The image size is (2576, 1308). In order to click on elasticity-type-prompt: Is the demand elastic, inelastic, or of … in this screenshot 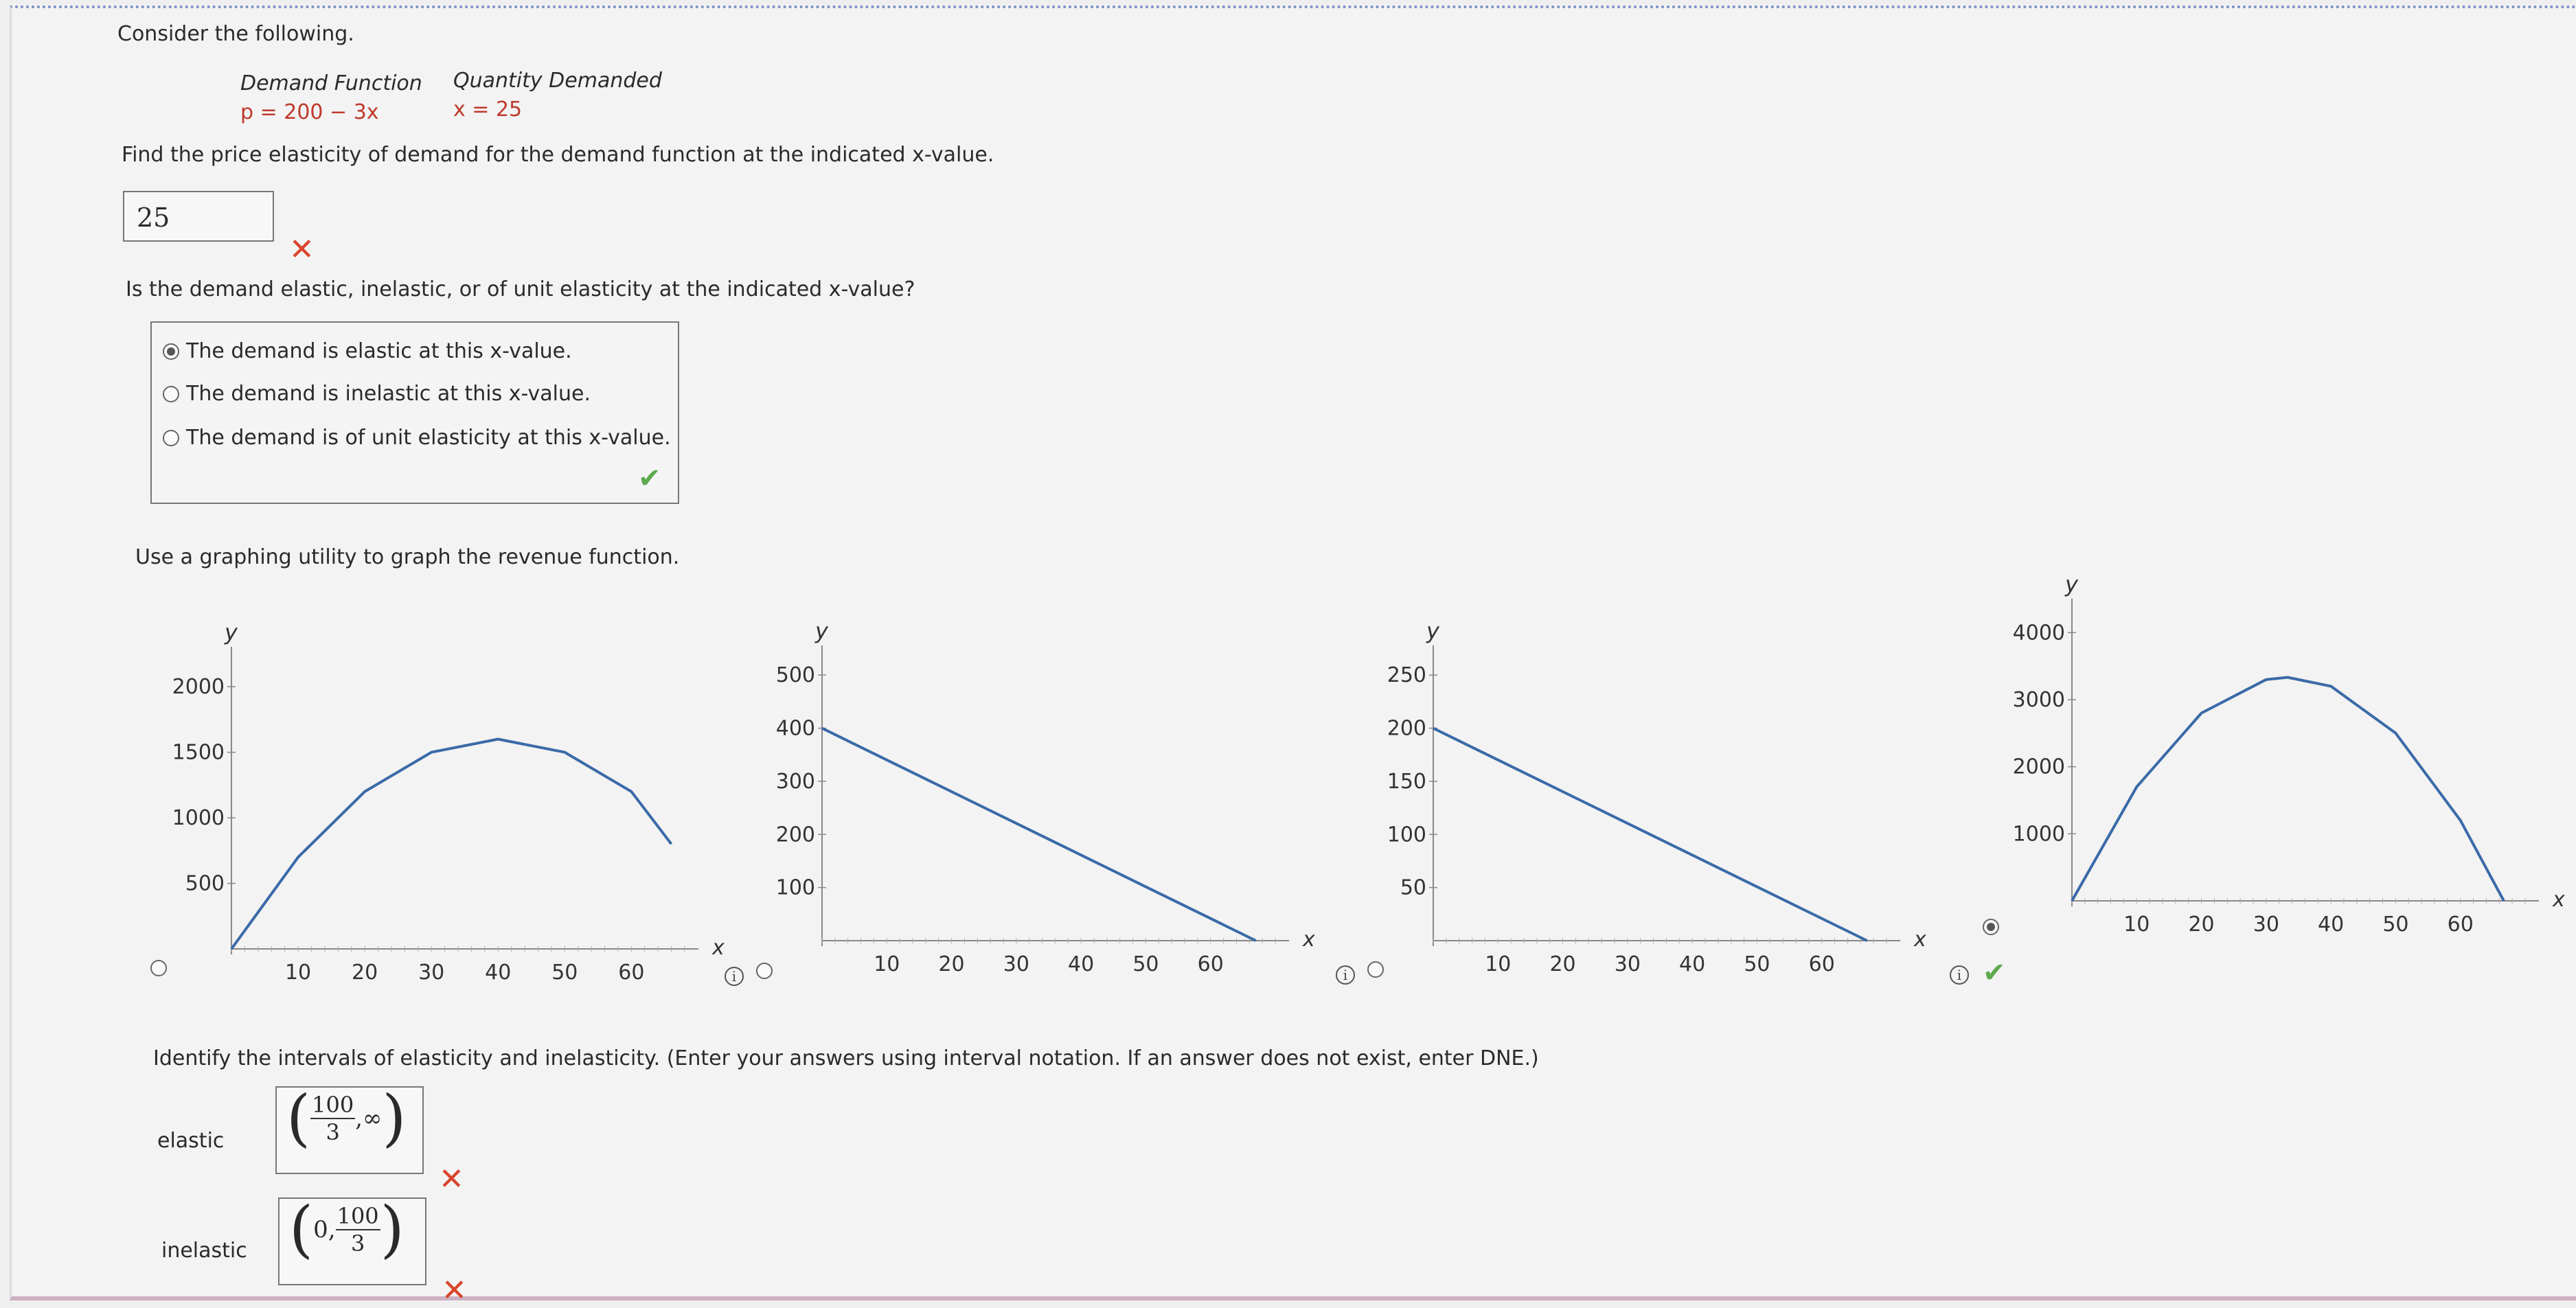, I will do `click(520, 289)`.